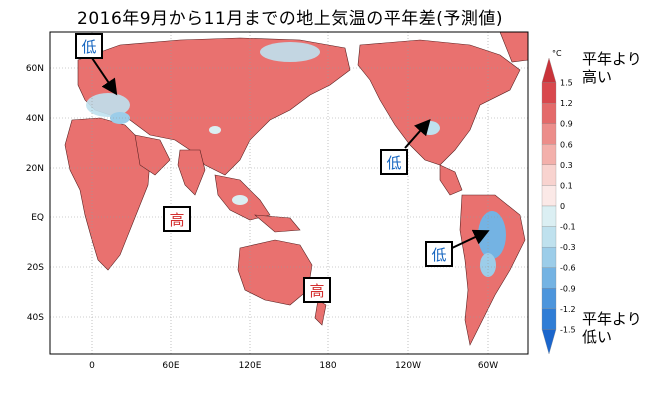 This screenshot has width=650, height=403. Describe the element at coordinates (568, 329) in the screenshot. I see `colorbar-tick-label: -1.5` at that location.